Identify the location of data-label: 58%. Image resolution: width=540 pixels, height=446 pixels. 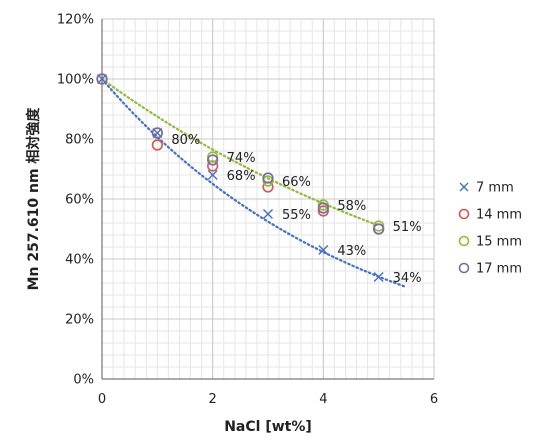
(351, 206).